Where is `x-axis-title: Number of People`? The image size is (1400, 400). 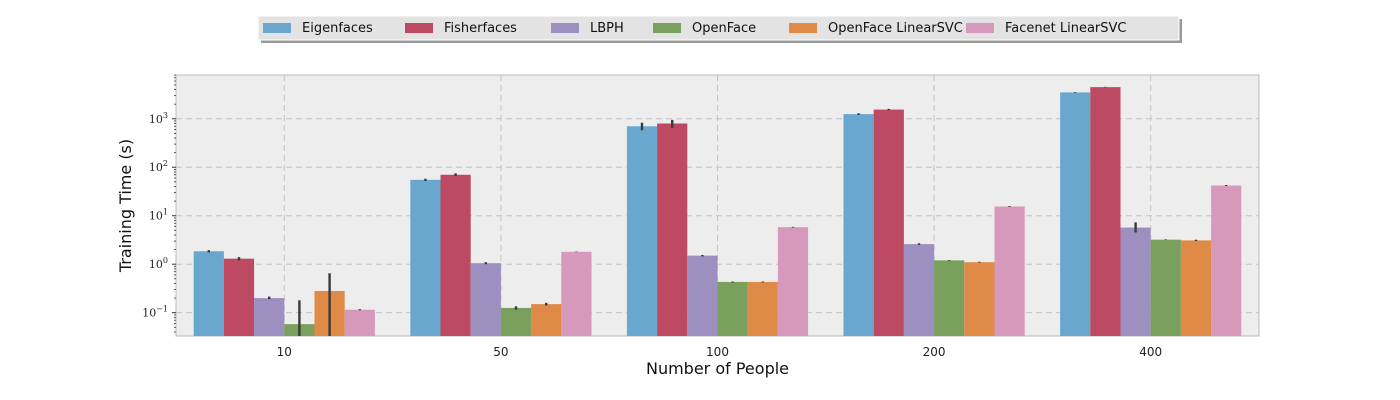
x-axis-title: Number of People is located at coordinates (717, 368).